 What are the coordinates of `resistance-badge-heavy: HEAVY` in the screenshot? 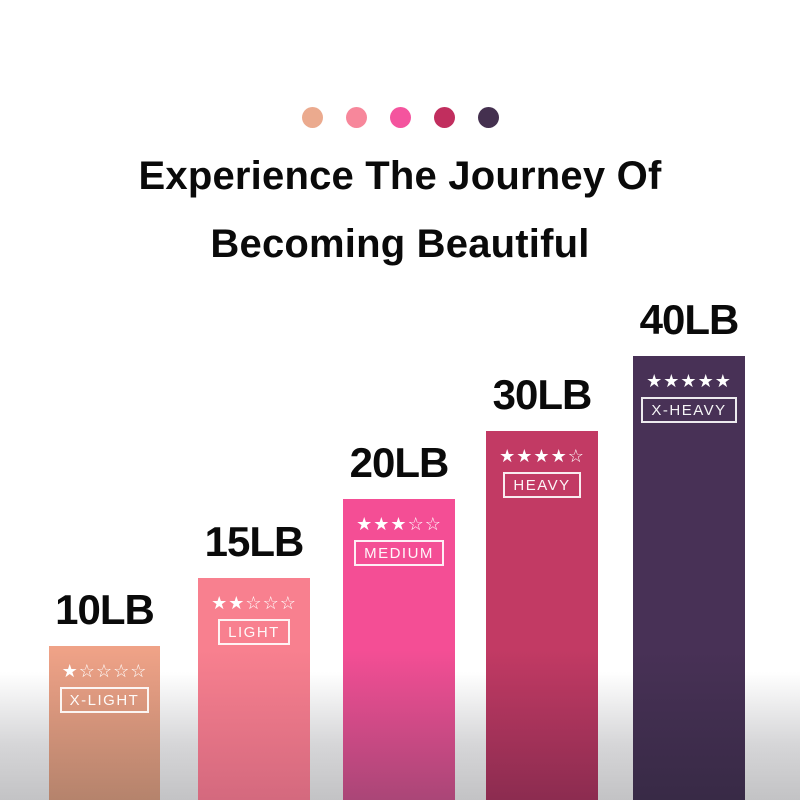 It's located at (542, 485).